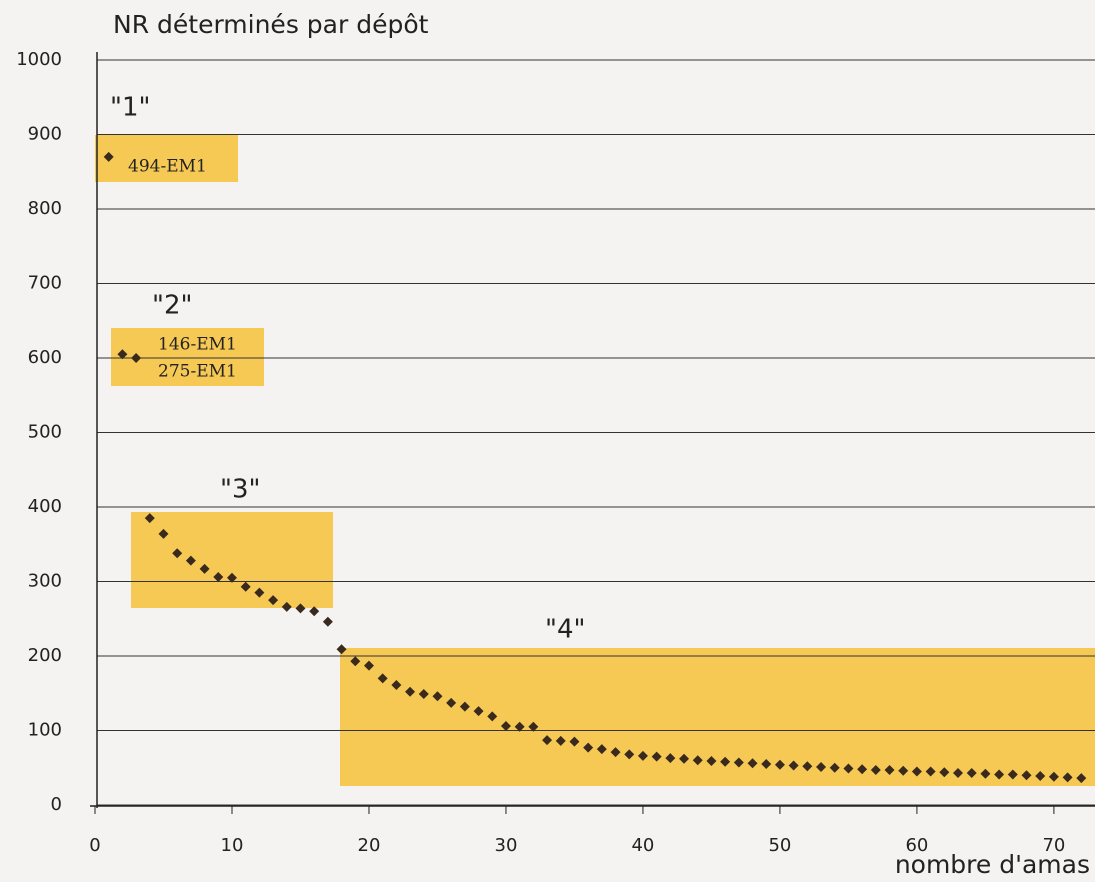 This screenshot has height=882, width=1095. Describe the element at coordinates (642, 845) in the screenshot. I see `x-tick-label: 40` at that location.